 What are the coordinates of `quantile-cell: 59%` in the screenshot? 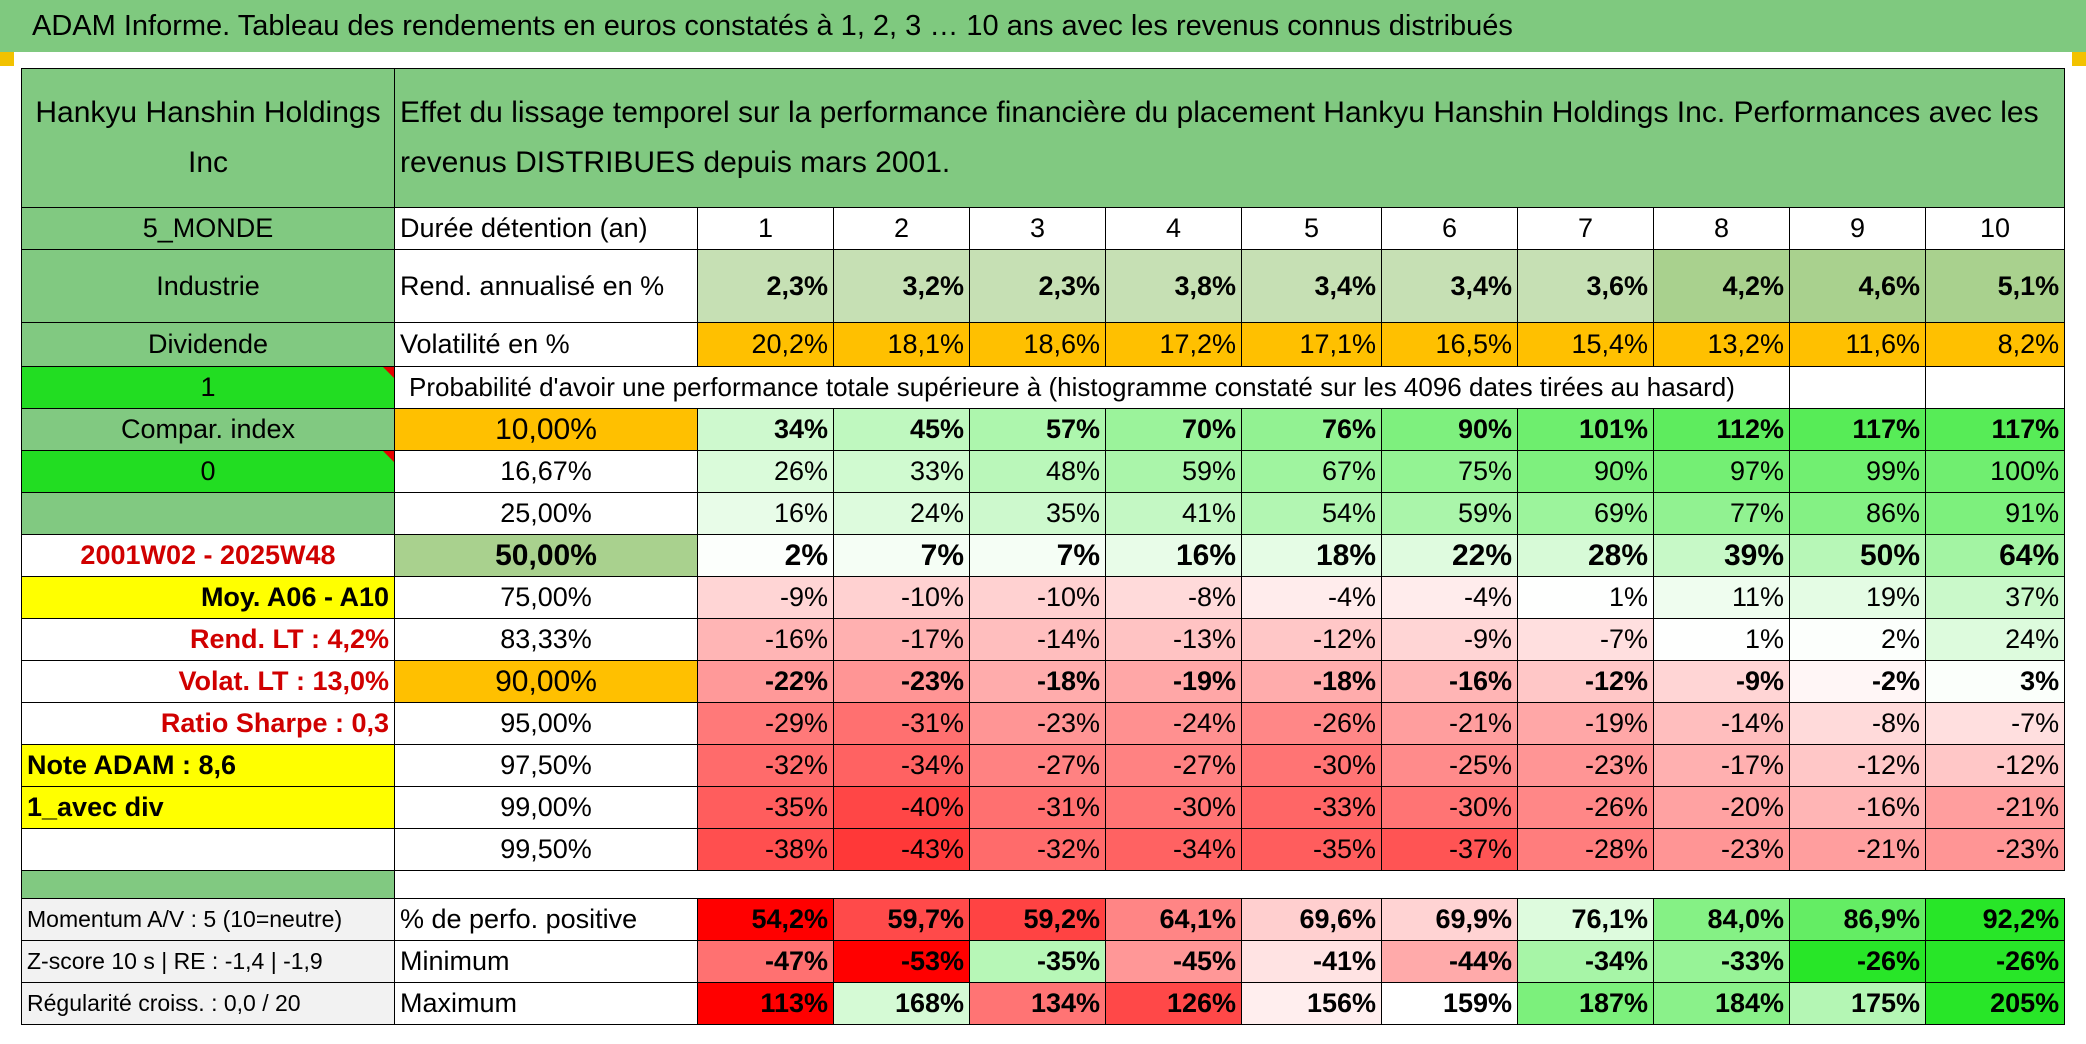 It's located at (1173, 471).